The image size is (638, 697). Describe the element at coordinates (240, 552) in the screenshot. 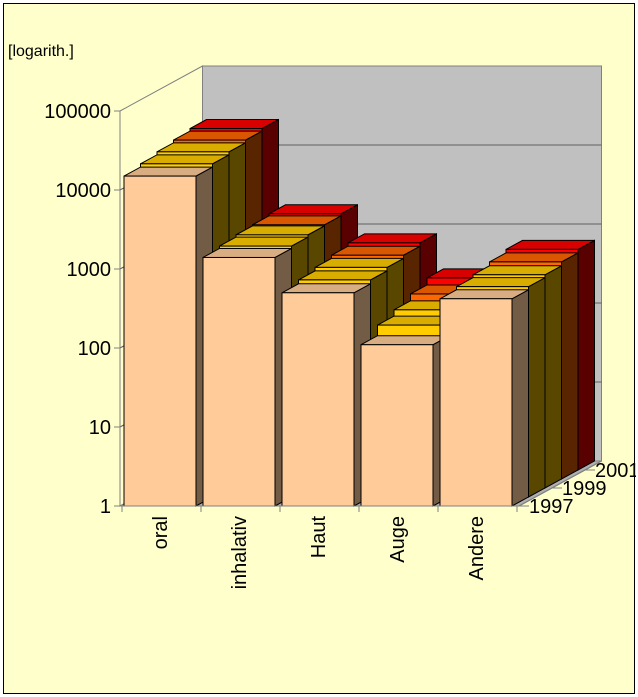

I see `x-tick-label: inhalativ` at that location.